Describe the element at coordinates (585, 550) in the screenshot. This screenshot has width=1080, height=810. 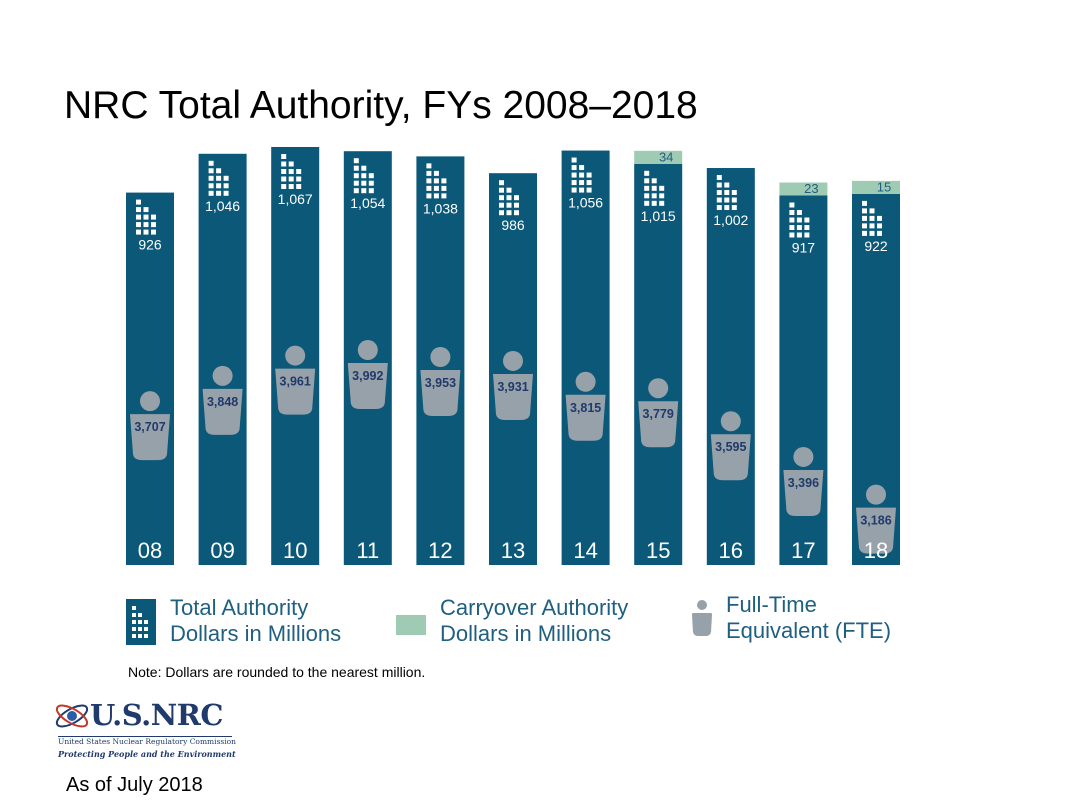
I see `year-label: 14` at that location.